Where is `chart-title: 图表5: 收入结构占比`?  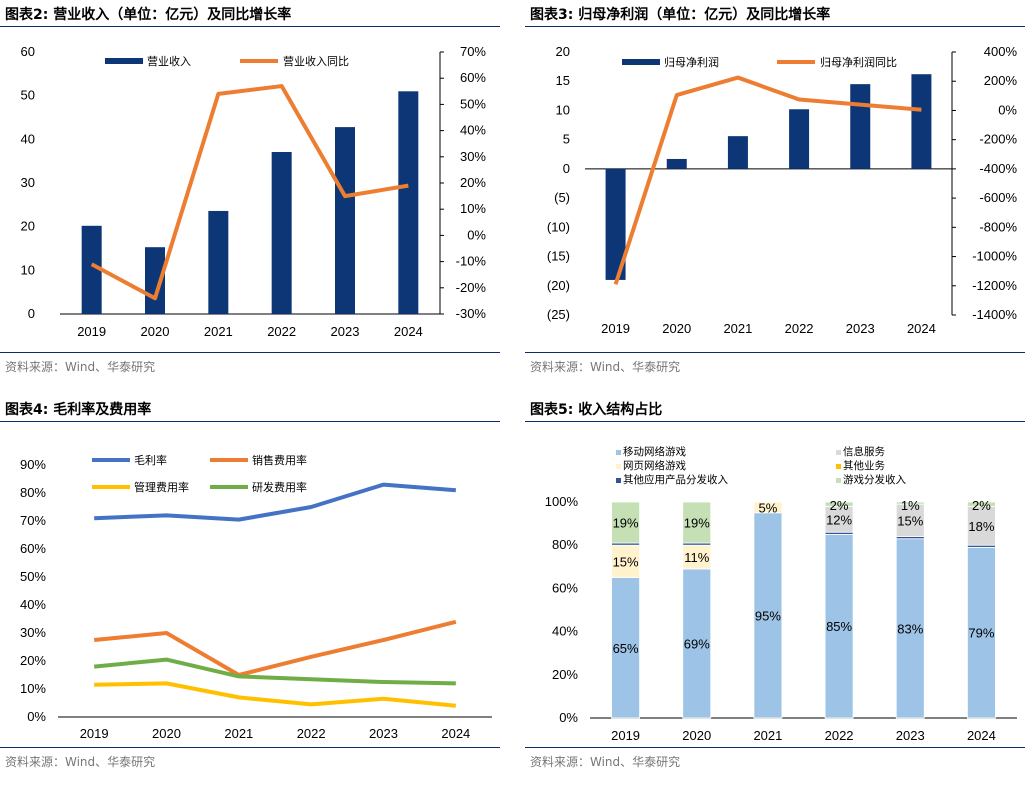 chart-title: 图表5: 收入结构占比 is located at coordinates (596, 410).